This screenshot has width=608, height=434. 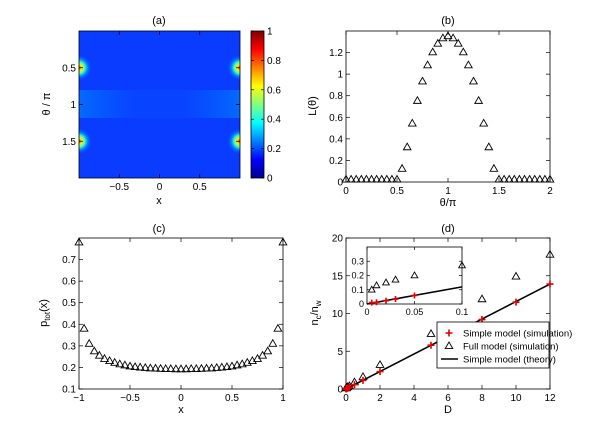 What do you see at coordinates (69, 260) in the screenshot?
I see `panel-c-ytick-label: 0.7` at bounding box center [69, 260].